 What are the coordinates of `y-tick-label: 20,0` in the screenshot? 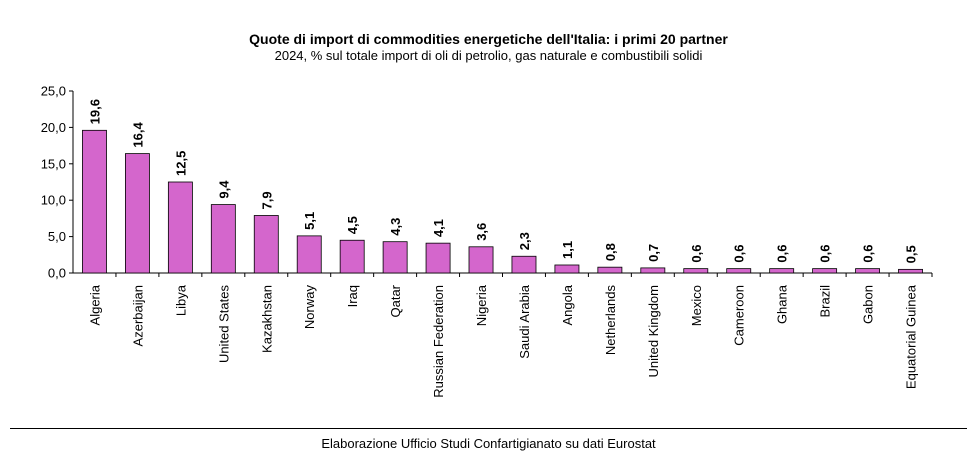 It's located at (53, 127).